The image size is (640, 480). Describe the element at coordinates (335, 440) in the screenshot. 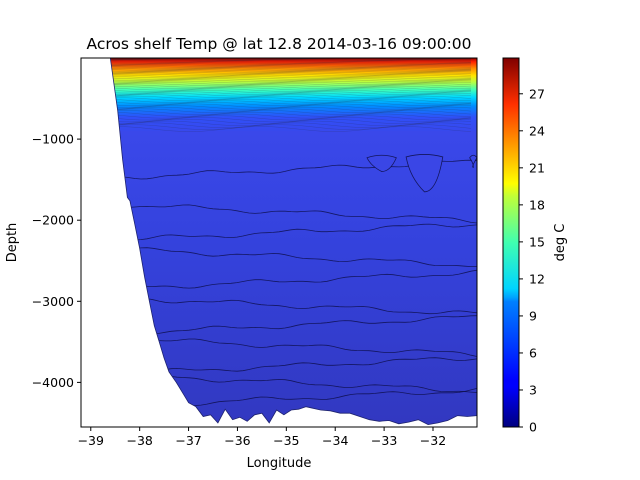

I see `x-tick-label: −34` at that location.